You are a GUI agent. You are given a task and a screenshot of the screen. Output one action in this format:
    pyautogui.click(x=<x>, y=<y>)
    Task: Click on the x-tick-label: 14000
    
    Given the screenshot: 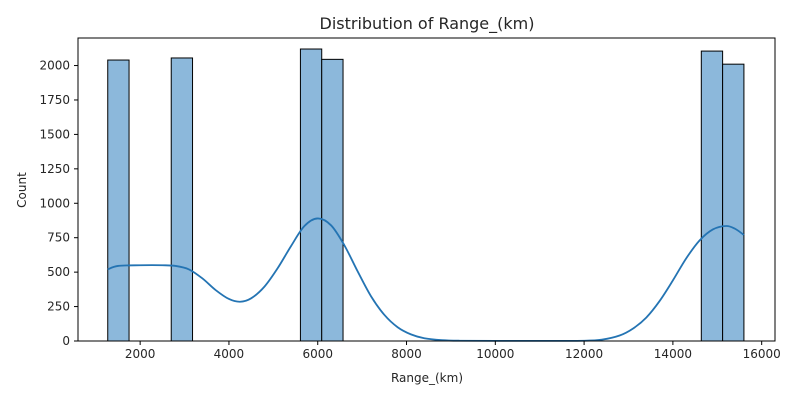 What is the action you would take?
    pyautogui.click(x=673, y=354)
    